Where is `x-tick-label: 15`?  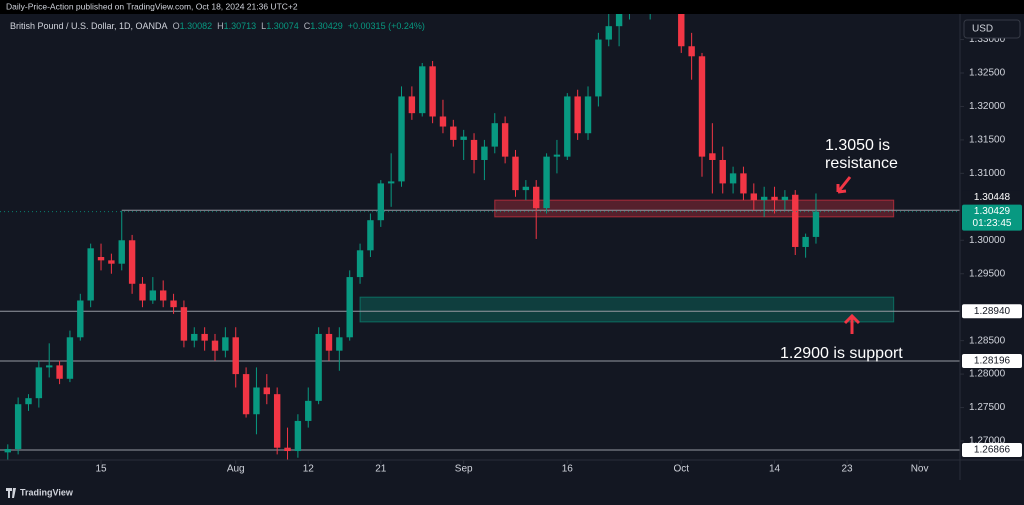
x-tick-label: 15 is located at coordinates (101, 469).